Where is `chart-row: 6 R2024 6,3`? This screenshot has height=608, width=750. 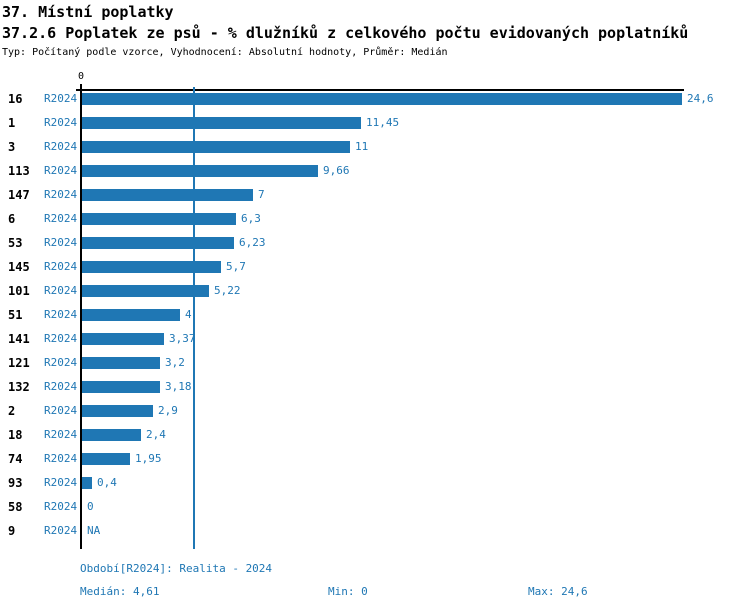 chart-row: 6 R2024 6,3 is located at coordinates (375, 219).